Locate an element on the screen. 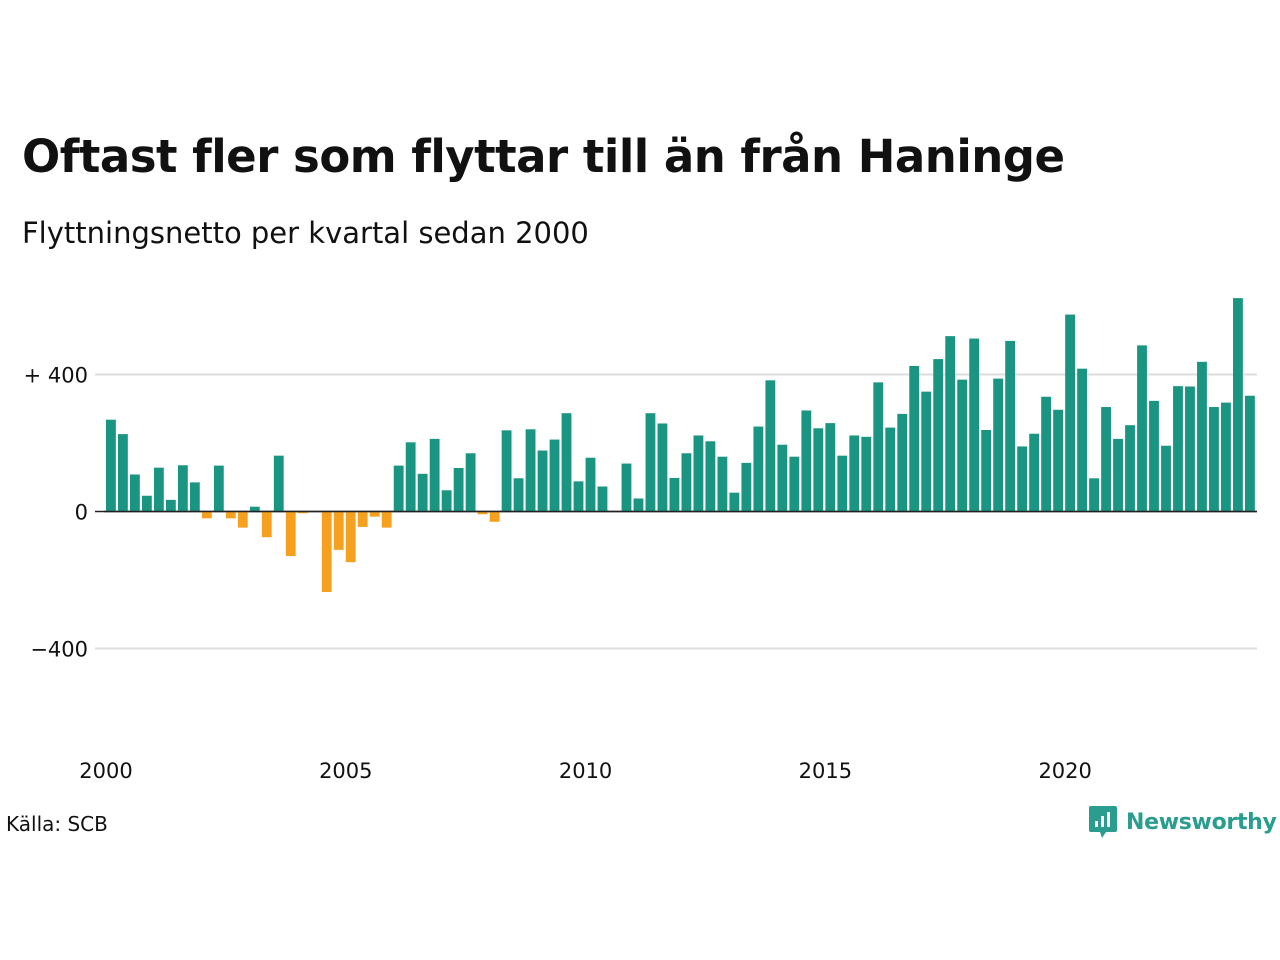 Image resolution: width=1280 pixels, height=960 pixels. x-tick-label: 2015 is located at coordinates (825, 771).